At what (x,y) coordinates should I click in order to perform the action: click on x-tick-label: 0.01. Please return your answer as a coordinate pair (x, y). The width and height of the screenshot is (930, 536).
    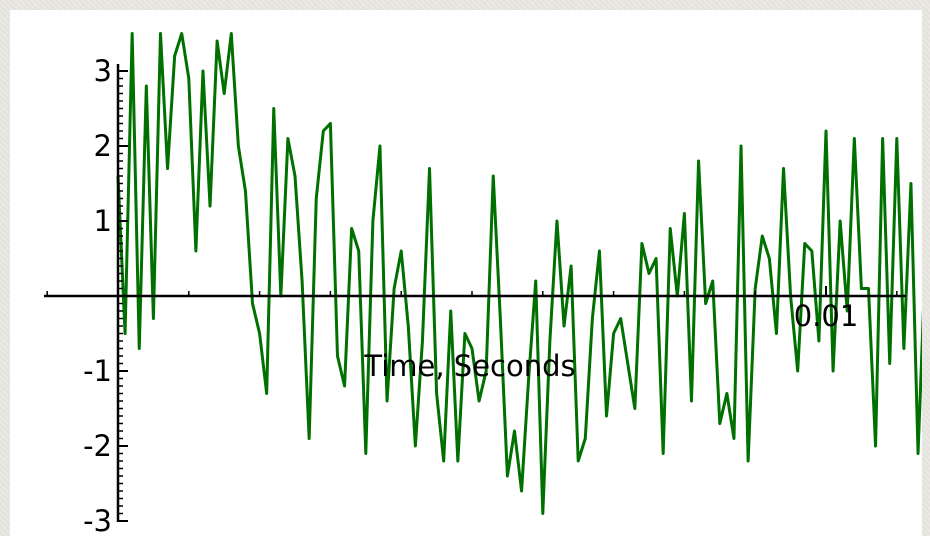
    Looking at the image, I should click on (826, 316).